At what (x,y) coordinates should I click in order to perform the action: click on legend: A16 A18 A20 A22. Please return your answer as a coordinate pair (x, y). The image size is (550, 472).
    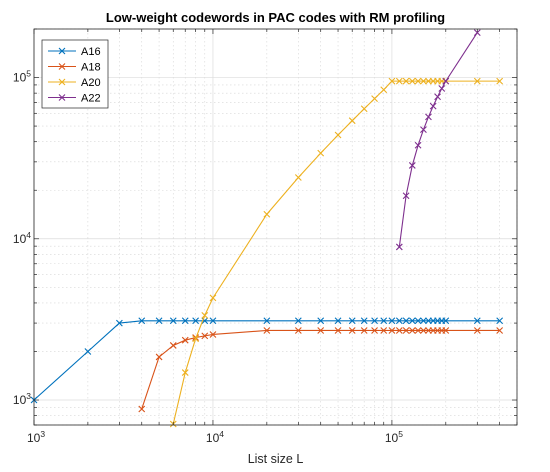
    Looking at the image, I should click on (75, 74).